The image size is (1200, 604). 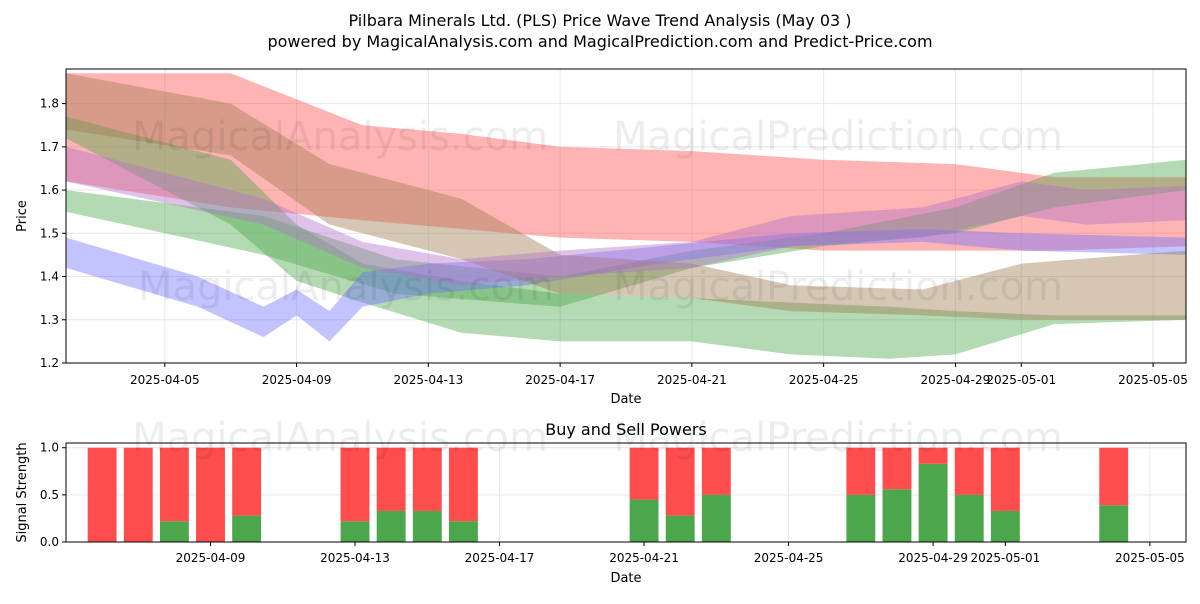 What do you see at coordinates (49, 190) in the screenshot?
I see `y-tick-label: 1.6` at bounding box center [49, 190].